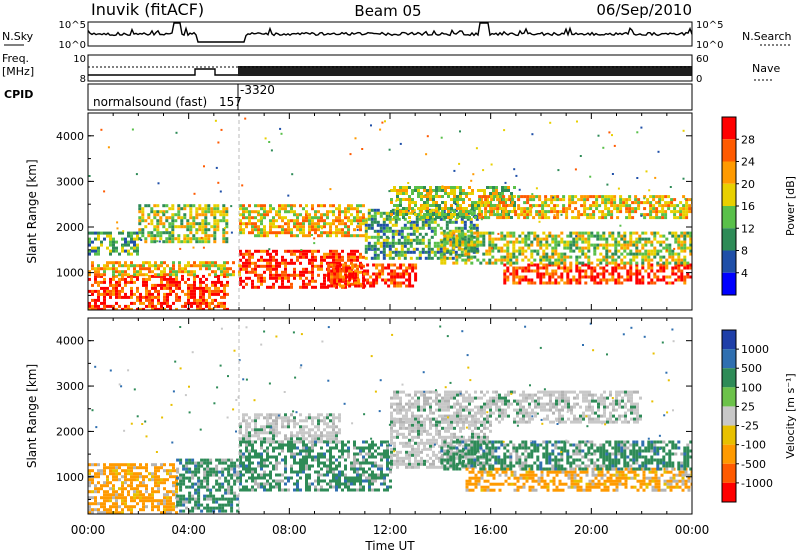 The height and width of the screenshot is (554, 800). Describe the element at coordinates (748, 406) in the screenshot. I see `velocity-colorbar-tick-3: 25` at that location.